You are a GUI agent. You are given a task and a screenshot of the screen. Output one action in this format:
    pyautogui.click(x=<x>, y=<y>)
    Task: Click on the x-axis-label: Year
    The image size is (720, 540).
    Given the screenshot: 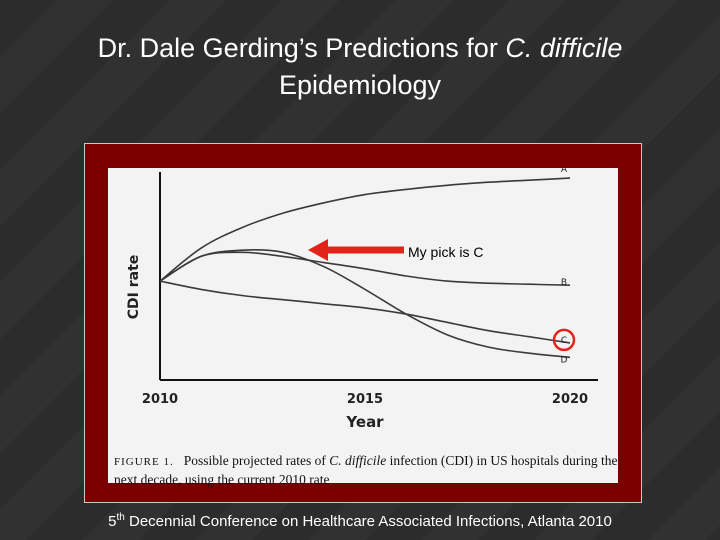 What is the action you would take?
    pyautogui.click(x=364, y=422)
    